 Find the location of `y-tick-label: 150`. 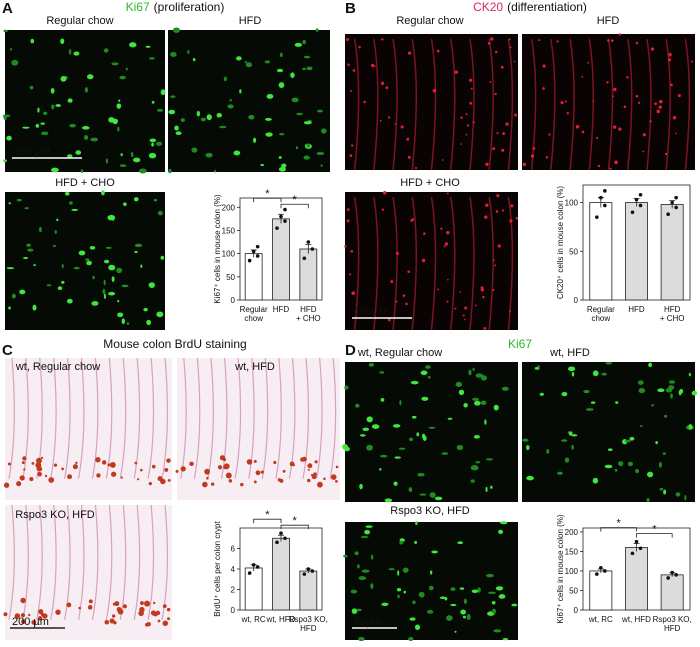

y-tick-label: 150 is located at coordinates (572, 551).